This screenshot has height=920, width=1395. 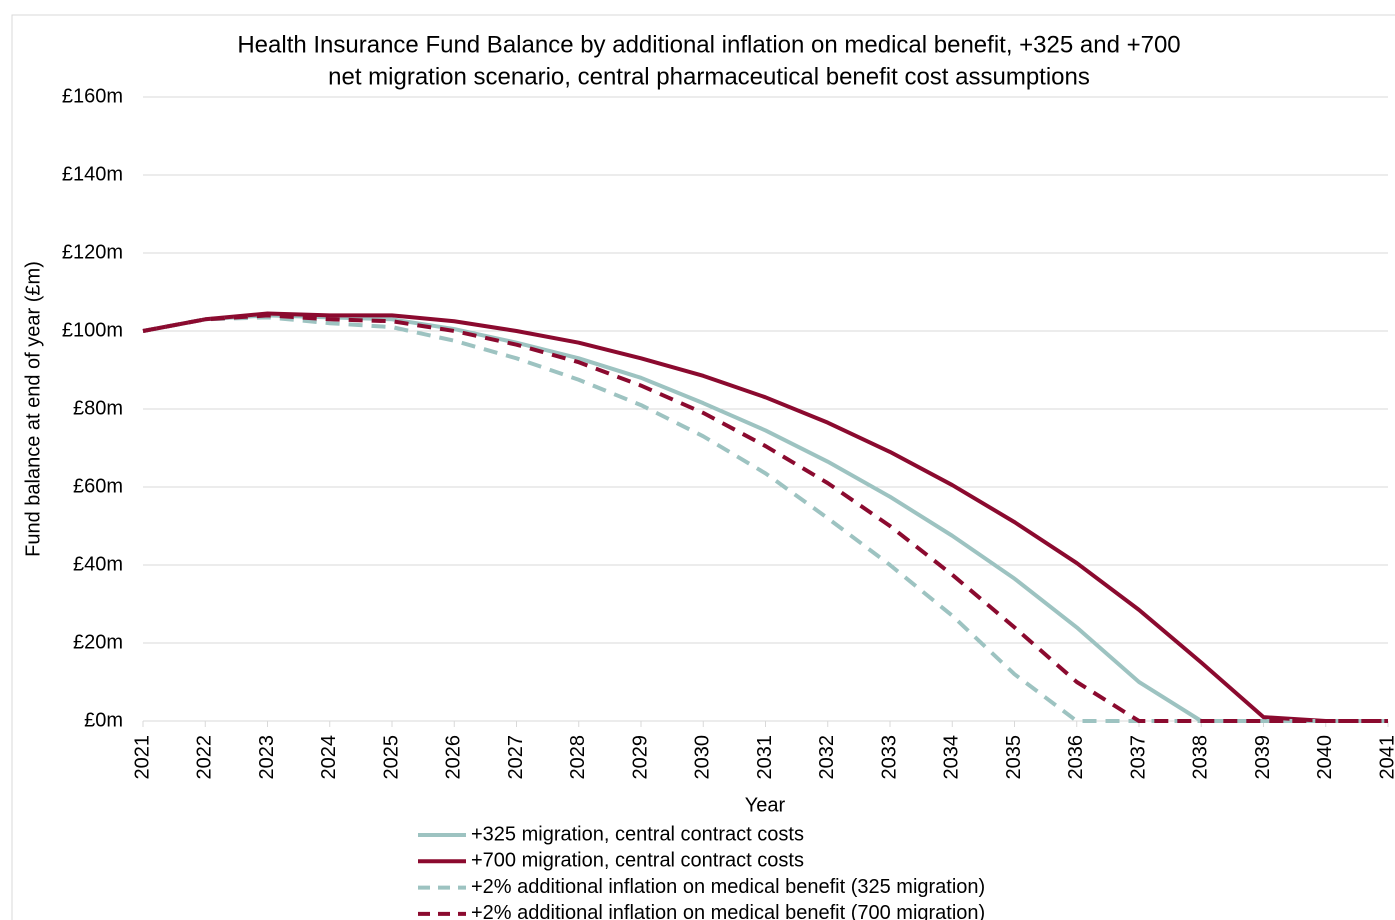 I want to click on x-tick-label: 2022, so click(x=205, y=757).